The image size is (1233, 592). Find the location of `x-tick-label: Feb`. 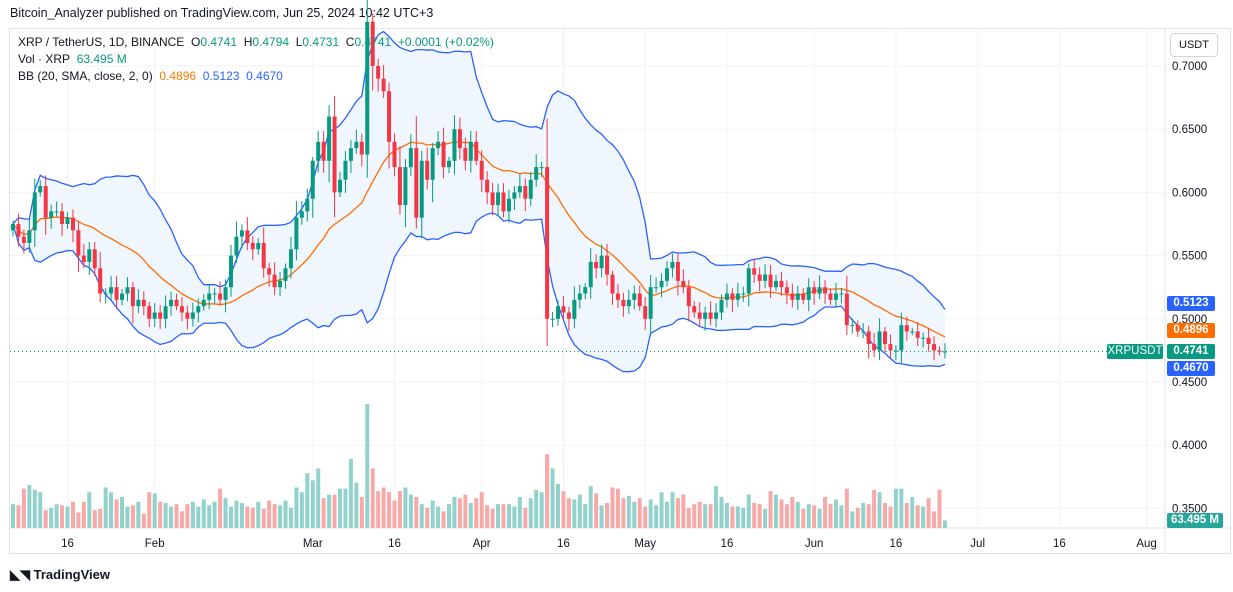

x-tick-label: Feb is located at coordinates (155, 544).